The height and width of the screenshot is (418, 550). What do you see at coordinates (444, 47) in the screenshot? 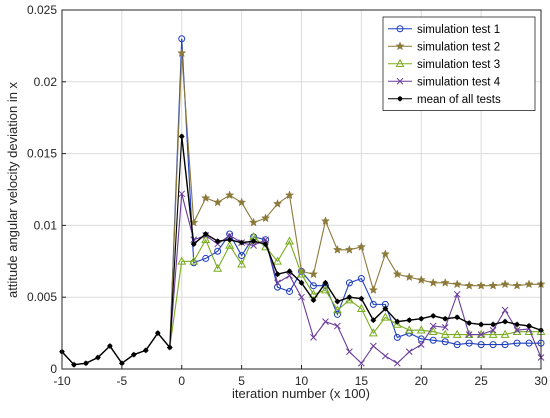
I see `legend-entry: simulation test 2` at bounding box center [444, 47].